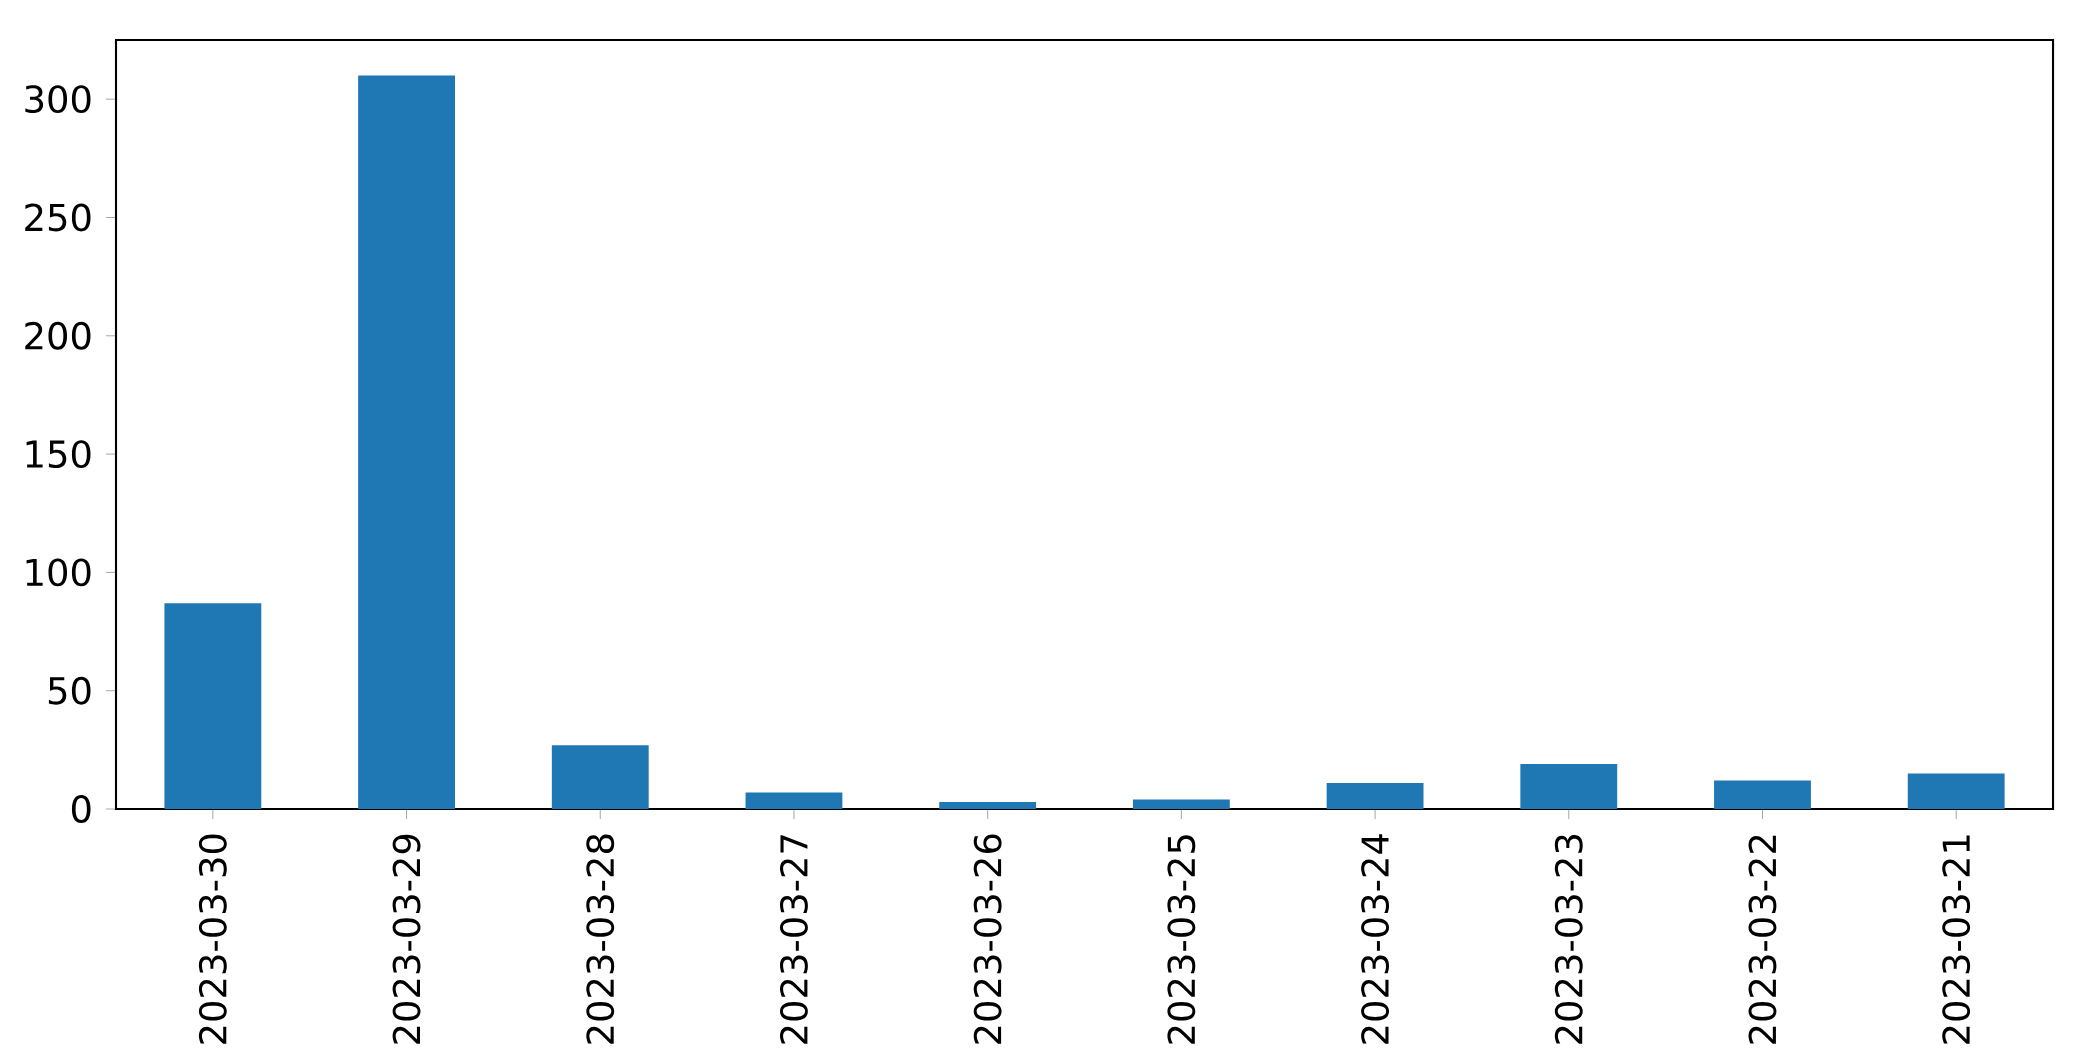 Image resolution: width=2093 pixels, height=1061 pixels. Describe the element at coordinates (81, 809) in the screenshot. I see `y-tick-label: 0` at that location.